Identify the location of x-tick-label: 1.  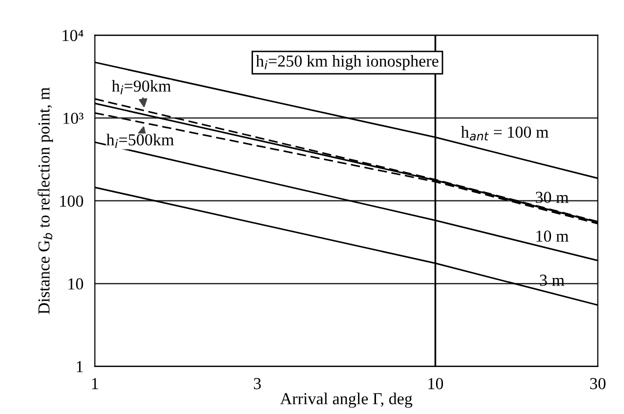
(95, 384).